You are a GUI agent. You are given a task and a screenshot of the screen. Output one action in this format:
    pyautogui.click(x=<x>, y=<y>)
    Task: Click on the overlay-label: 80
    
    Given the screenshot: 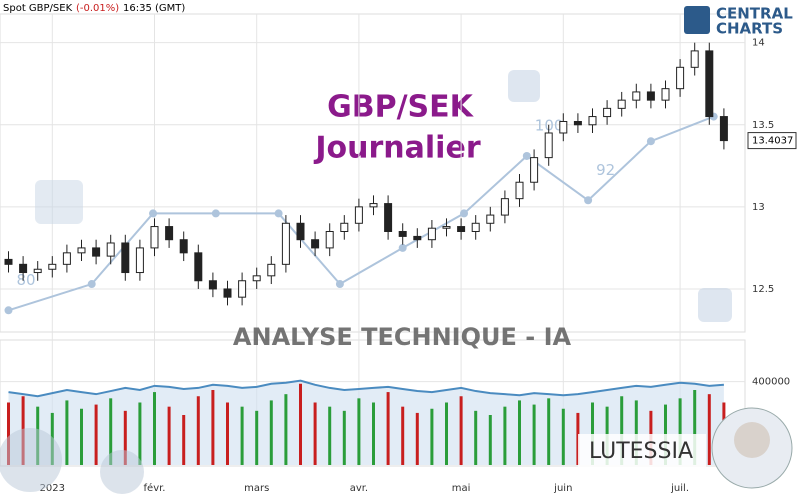 What is the action you would take?
    pyautogui.click(x=26, y=280)
    